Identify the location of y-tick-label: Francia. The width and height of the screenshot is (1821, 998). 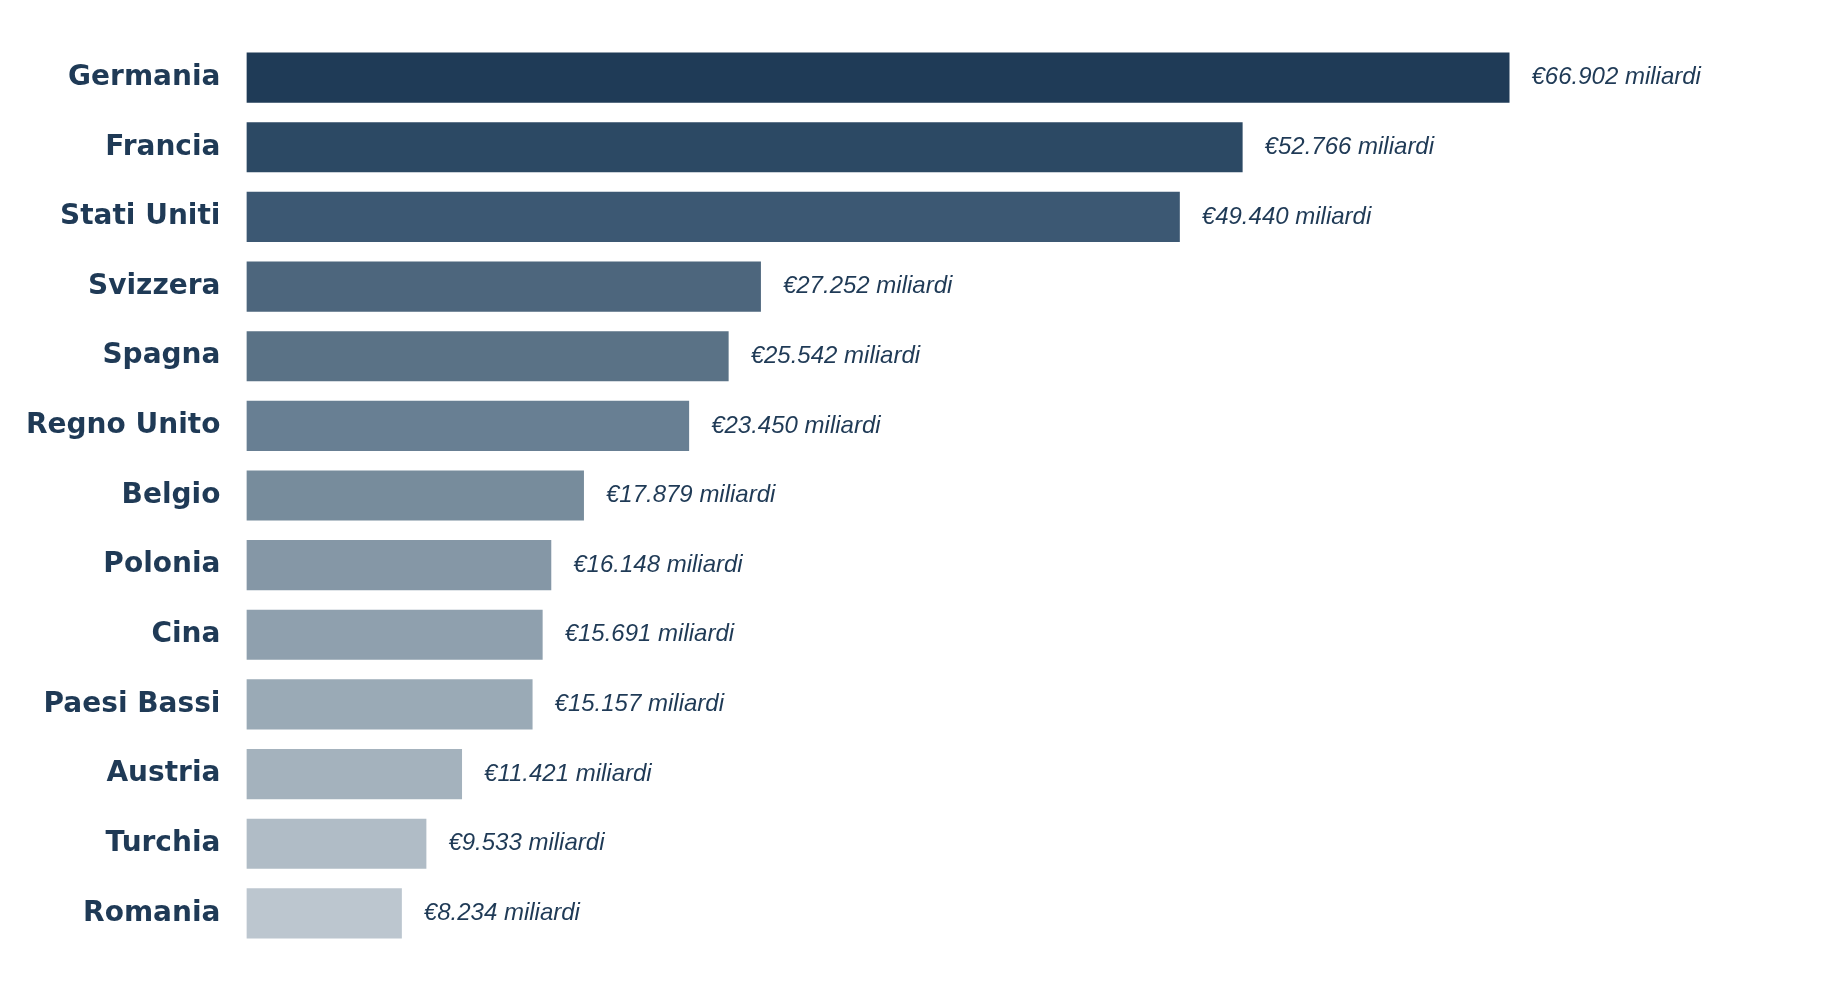
(163, 145).